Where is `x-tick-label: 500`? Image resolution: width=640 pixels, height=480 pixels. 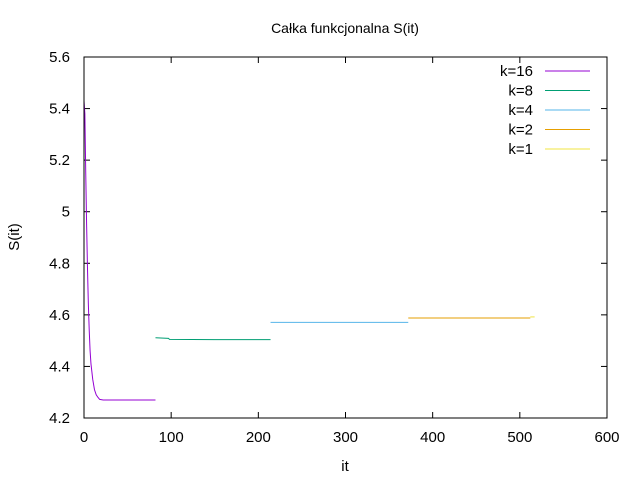 x-tick-label: 500 is located at coordinates (519, 437).